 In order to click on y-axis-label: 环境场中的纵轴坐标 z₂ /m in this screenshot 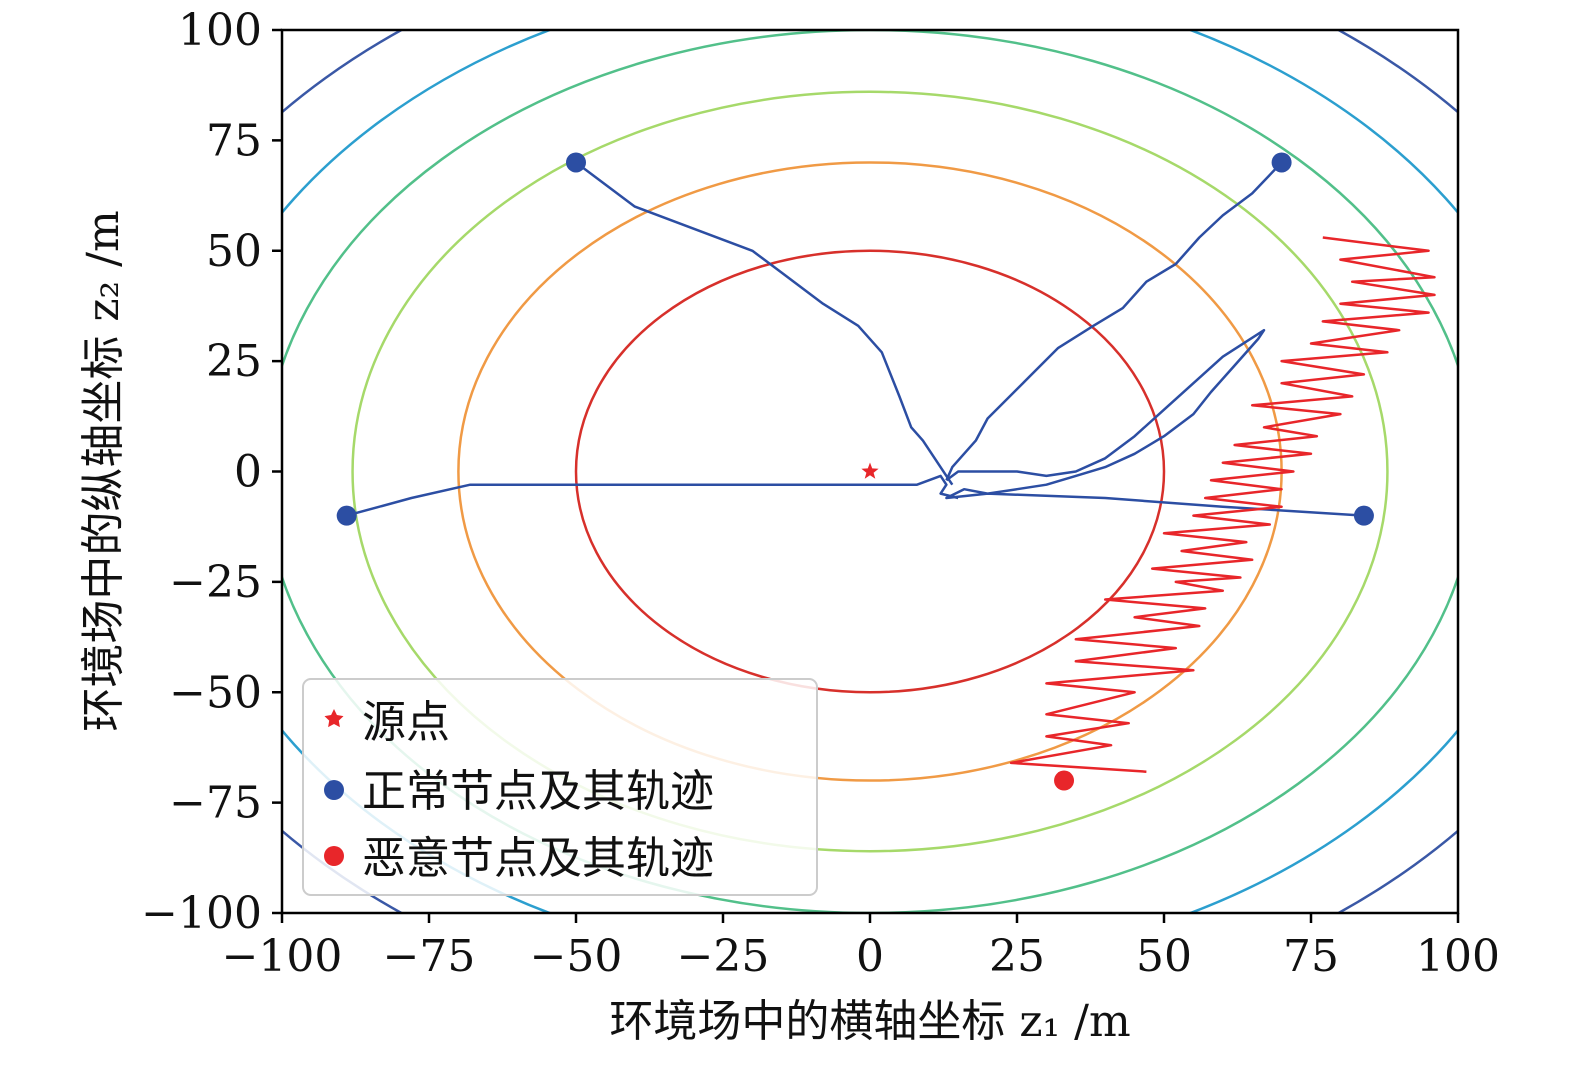, I will do `click(103, 470)`.